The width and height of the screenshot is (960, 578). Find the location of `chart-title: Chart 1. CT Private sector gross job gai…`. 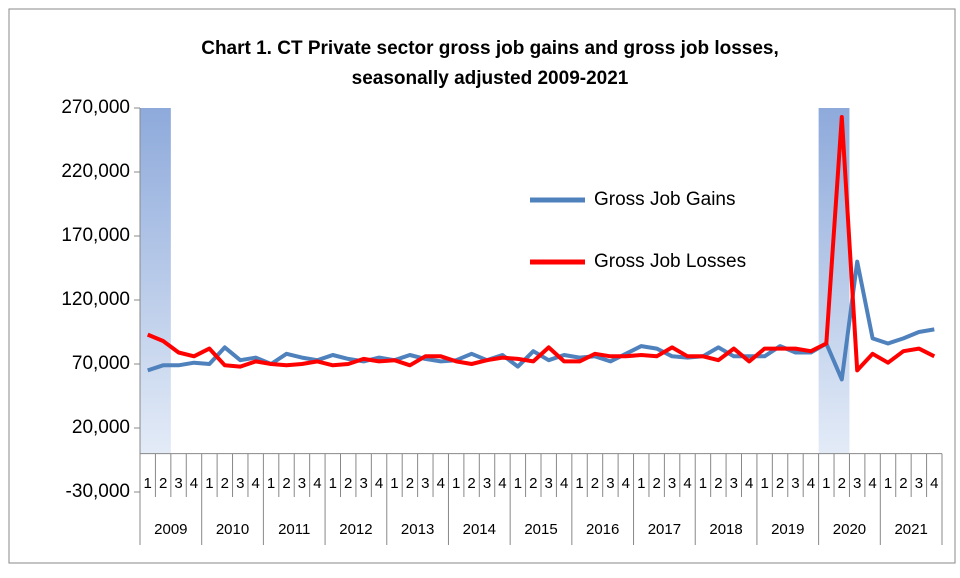

chart-title: Chart 1. CT Private sector gross job gai… is located at coordinates (490, 48).